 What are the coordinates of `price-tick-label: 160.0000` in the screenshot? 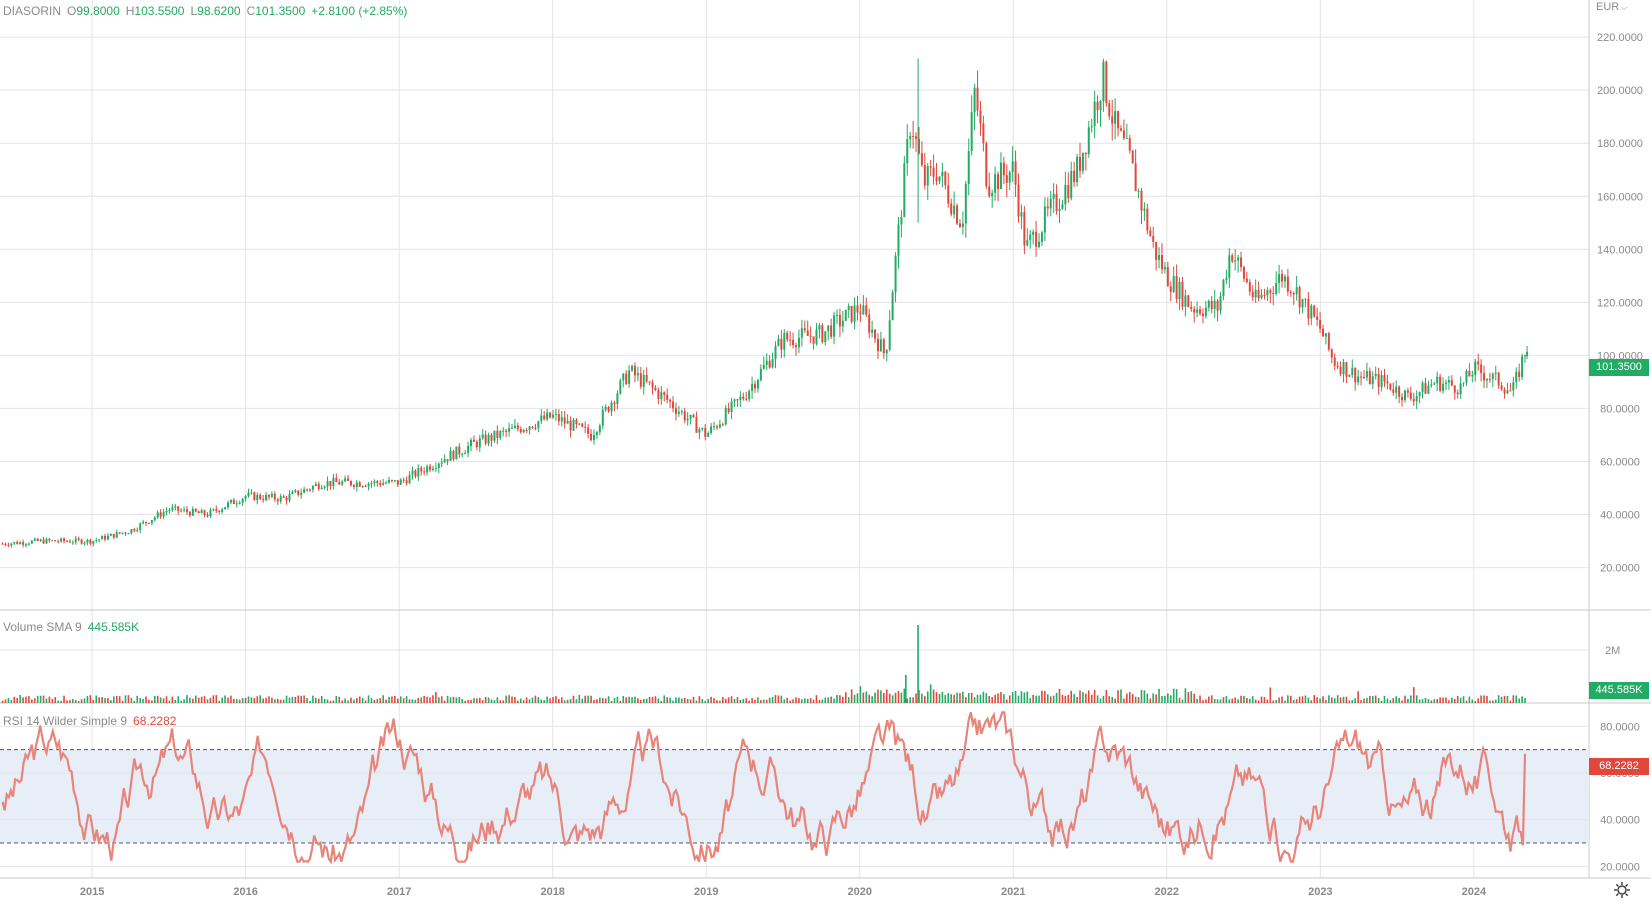 It's located at (1620, 197).